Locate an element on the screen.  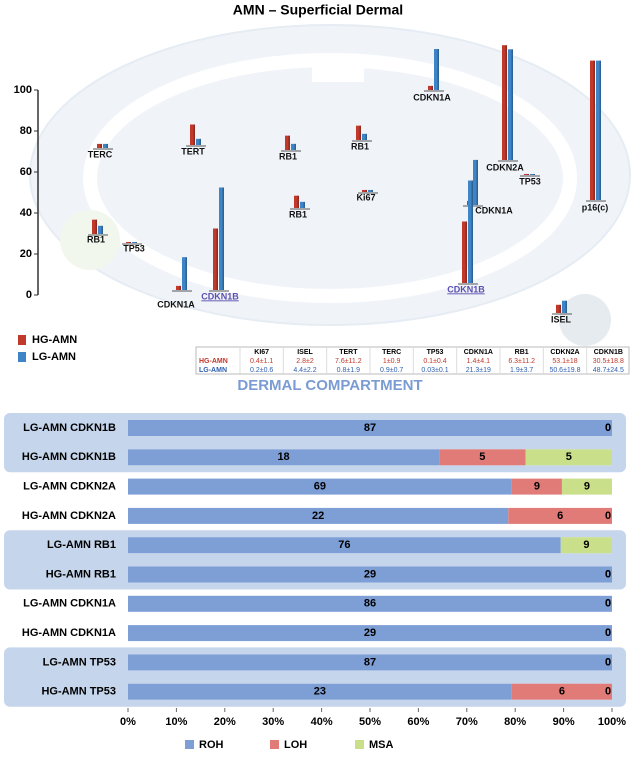
legend-swatch is located at coordinates (22, 340).